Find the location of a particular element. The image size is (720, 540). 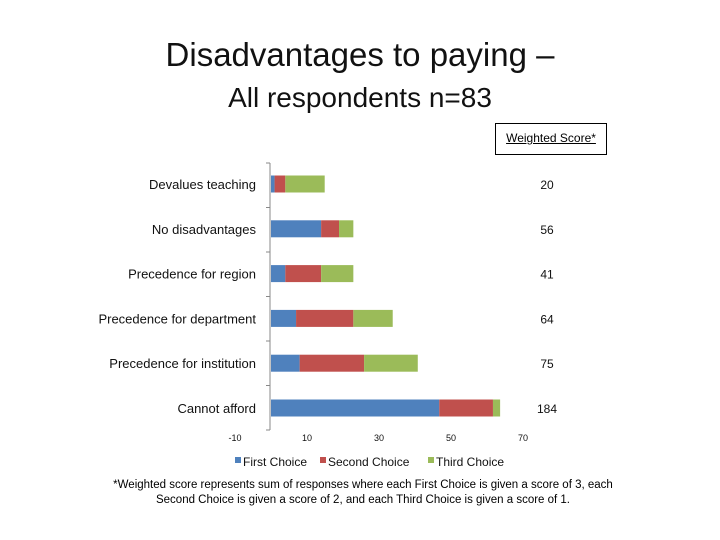

weighted-score-header-text: Weighted Score* is located at coordinates (551, 138).